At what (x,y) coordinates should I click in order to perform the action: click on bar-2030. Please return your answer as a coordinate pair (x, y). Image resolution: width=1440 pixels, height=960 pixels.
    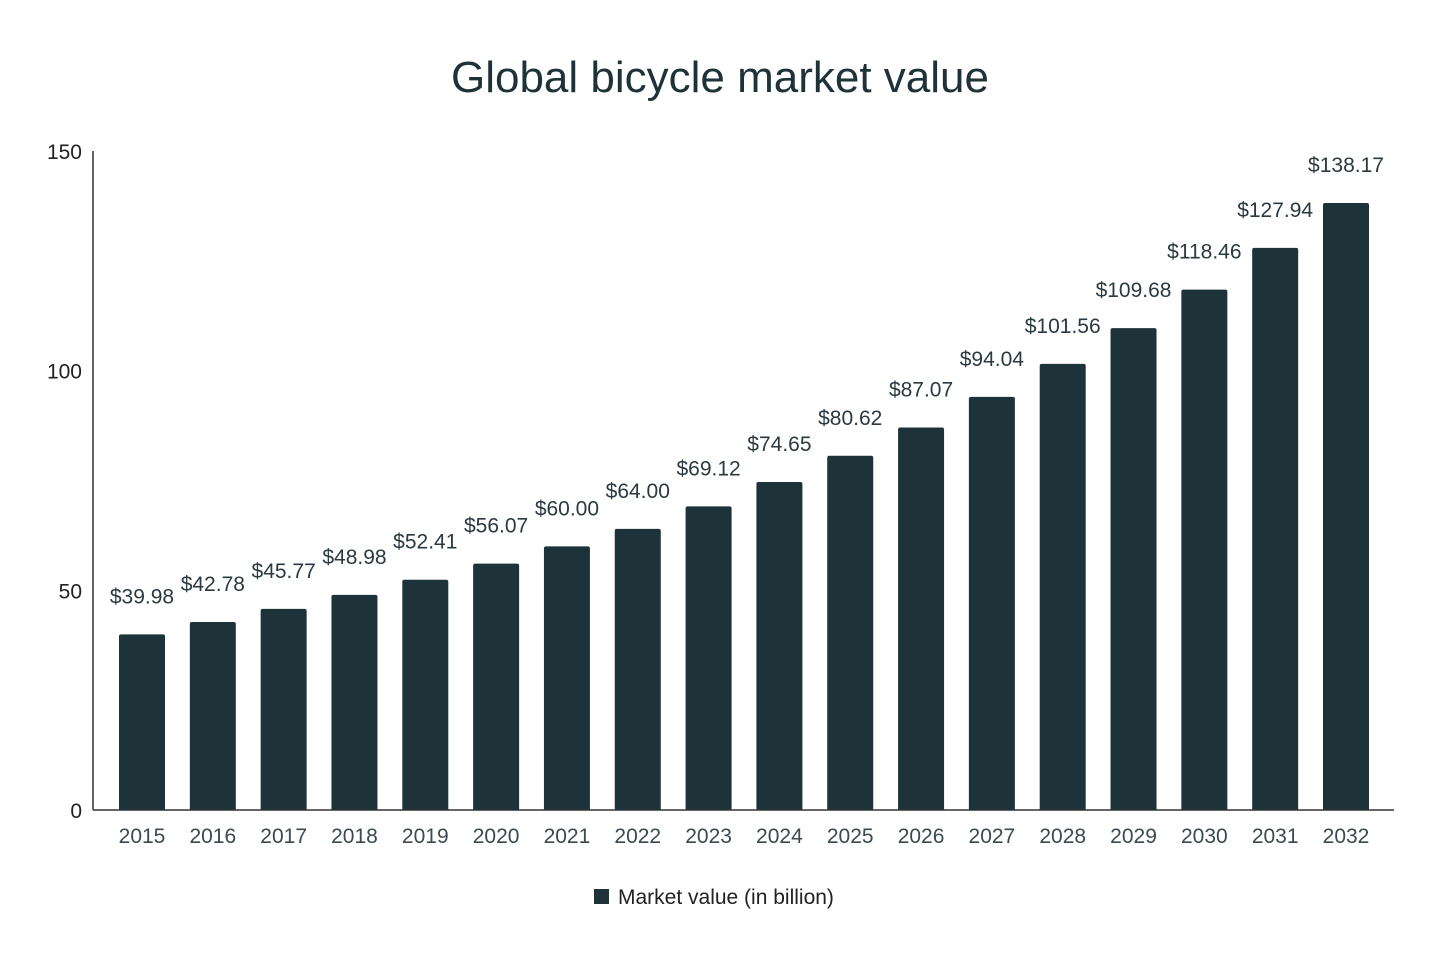
    Looking at the image, I should click on (1204, 549).